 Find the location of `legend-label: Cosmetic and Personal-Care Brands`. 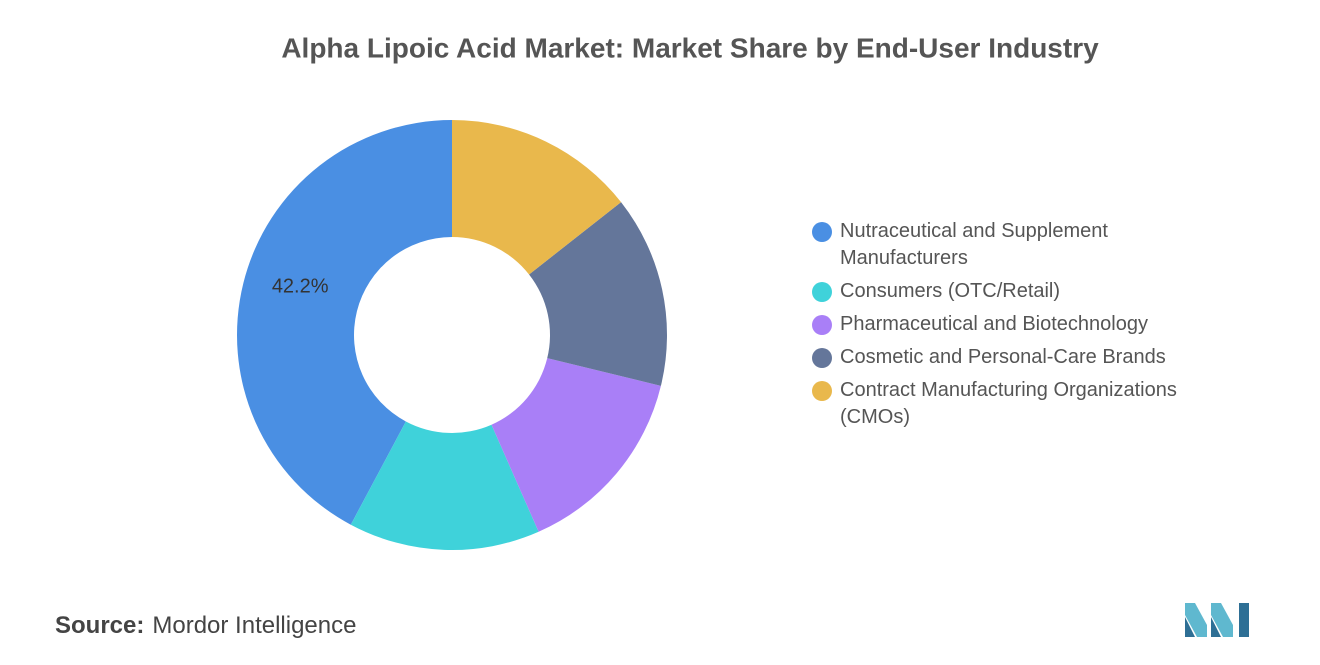

legend-label: Cosmetic and Personal-Care Brands is located at coordinates (1003, 357).